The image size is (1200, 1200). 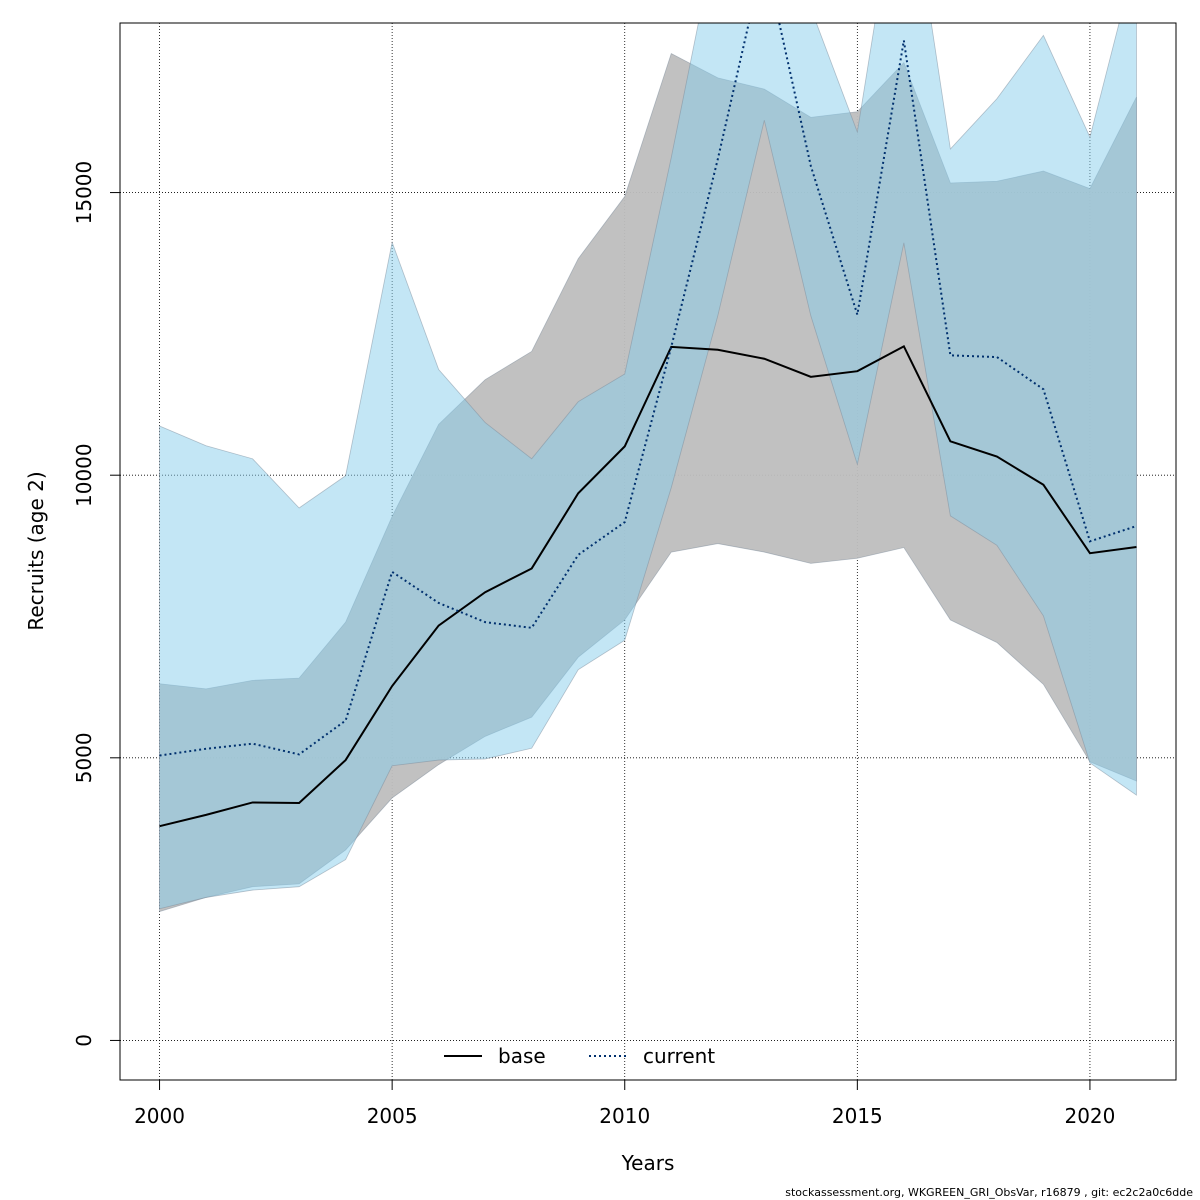 I want to click on legend: base current, so click(x=579, y=1056).